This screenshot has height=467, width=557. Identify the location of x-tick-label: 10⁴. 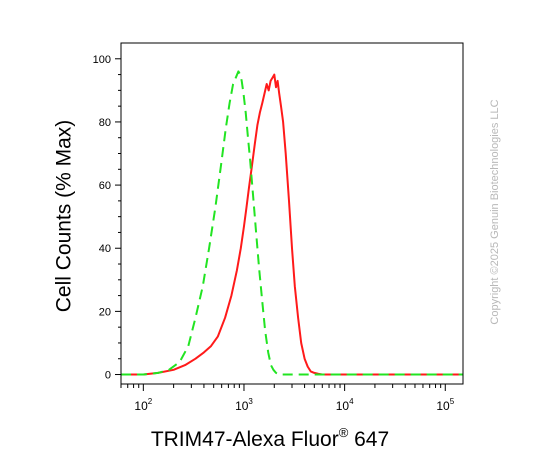
(345, 405).